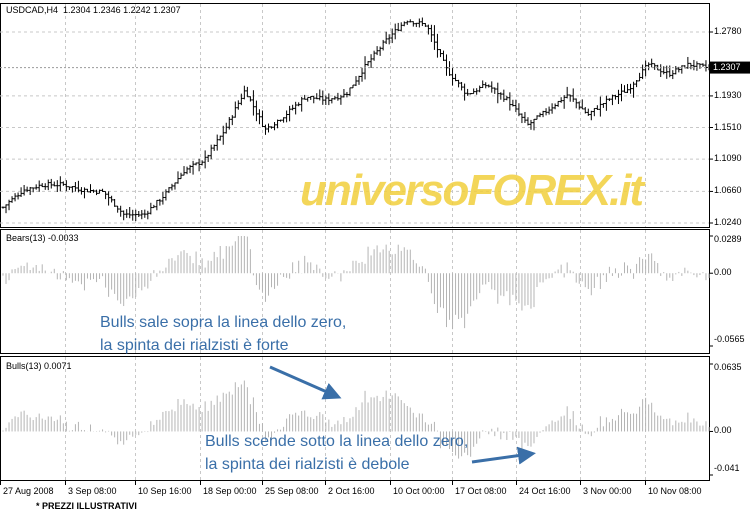 Image resolution: width=750 pixels, height=514 pixels. Describe the element at coordinates (32, 10) in the screenshot. I see `symbol-name: USDCAD,H4` at that location.